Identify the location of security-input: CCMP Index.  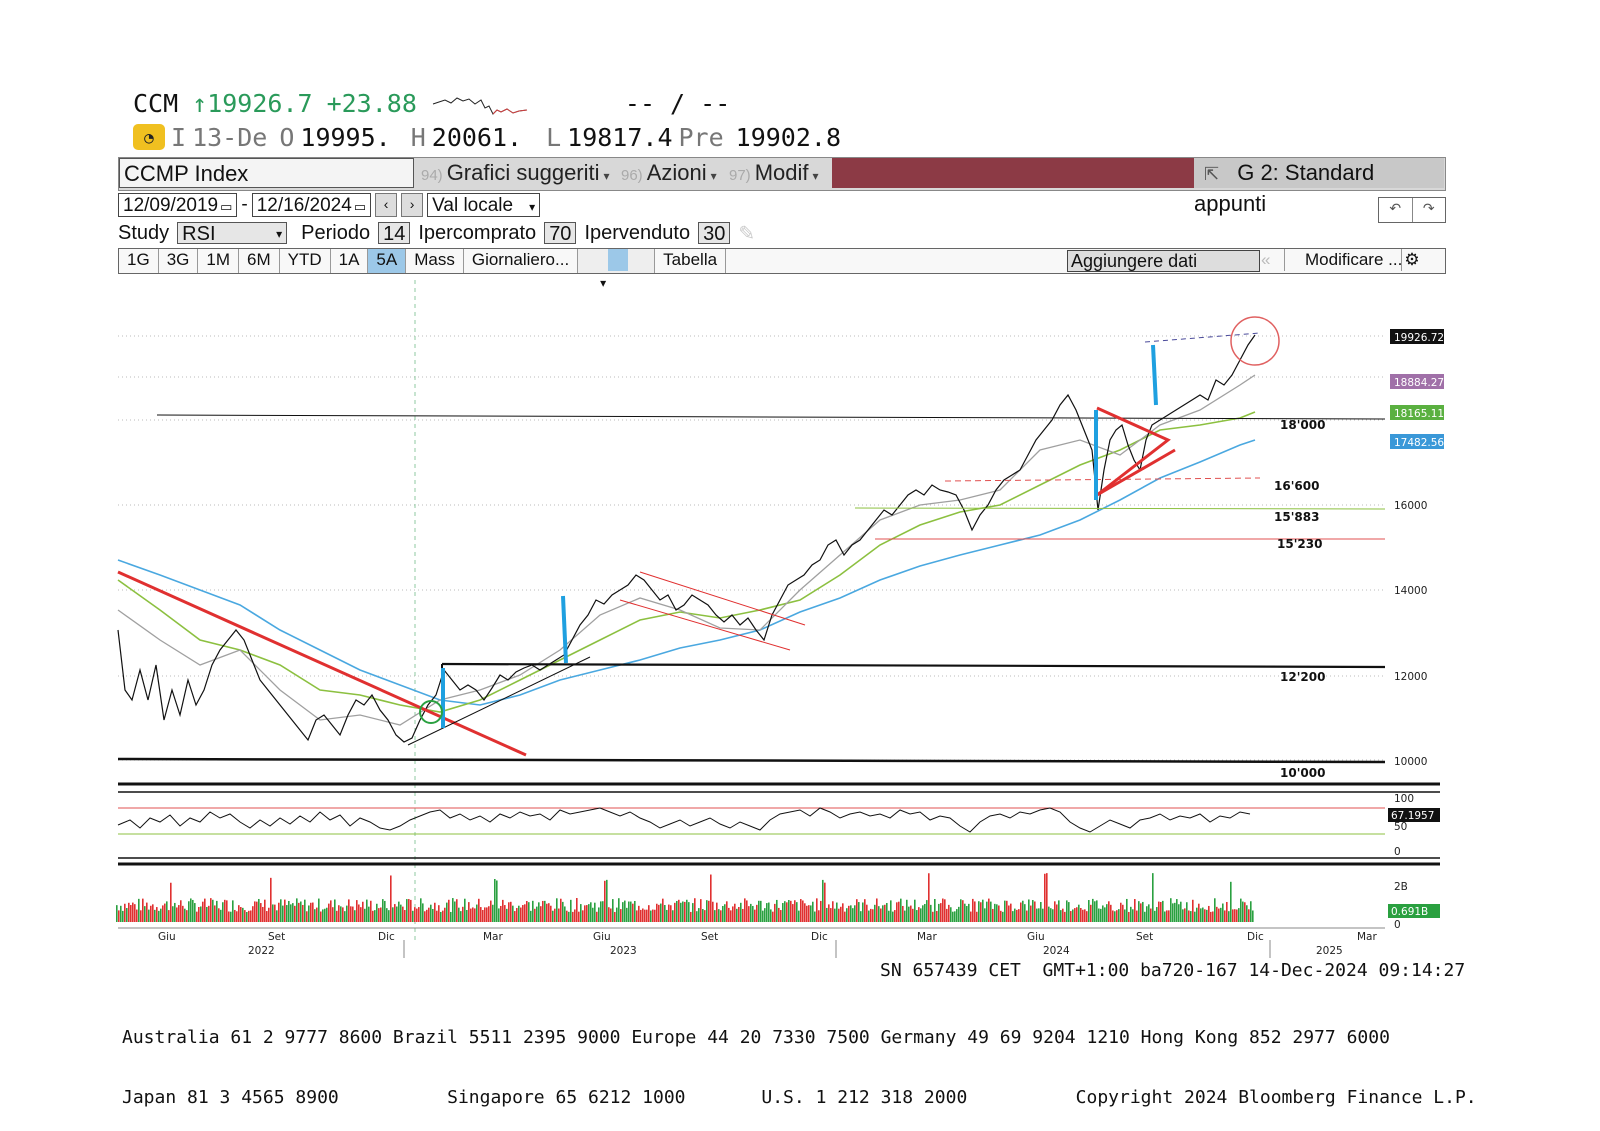
(266, 173).